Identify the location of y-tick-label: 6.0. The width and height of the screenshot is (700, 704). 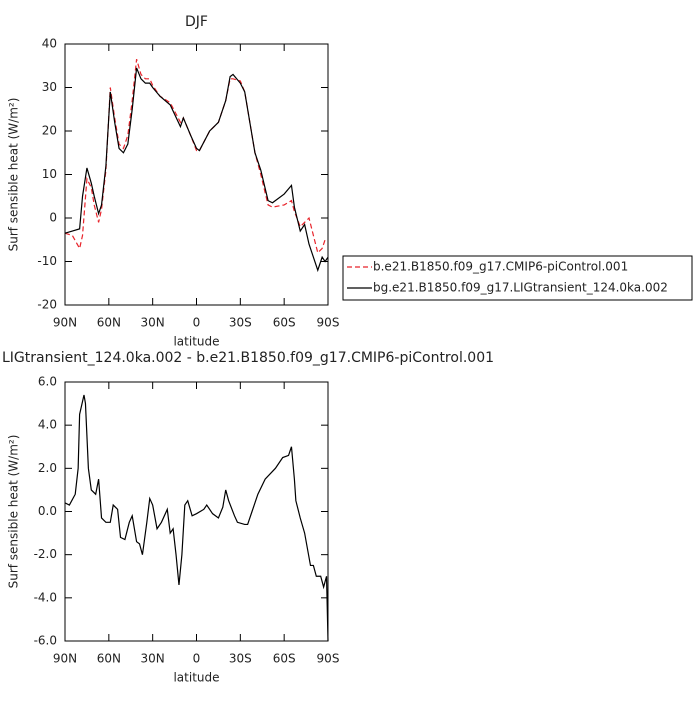
(47, 382).